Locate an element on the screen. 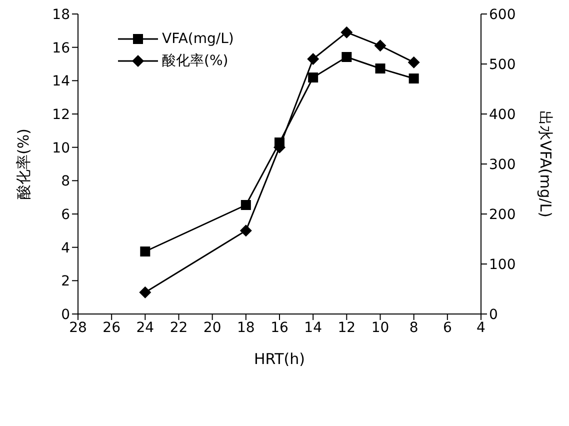 Image resolution: width=569 pixels, height=426 pixels. y-tick-label: 14 is located at coordinates (61, 82).